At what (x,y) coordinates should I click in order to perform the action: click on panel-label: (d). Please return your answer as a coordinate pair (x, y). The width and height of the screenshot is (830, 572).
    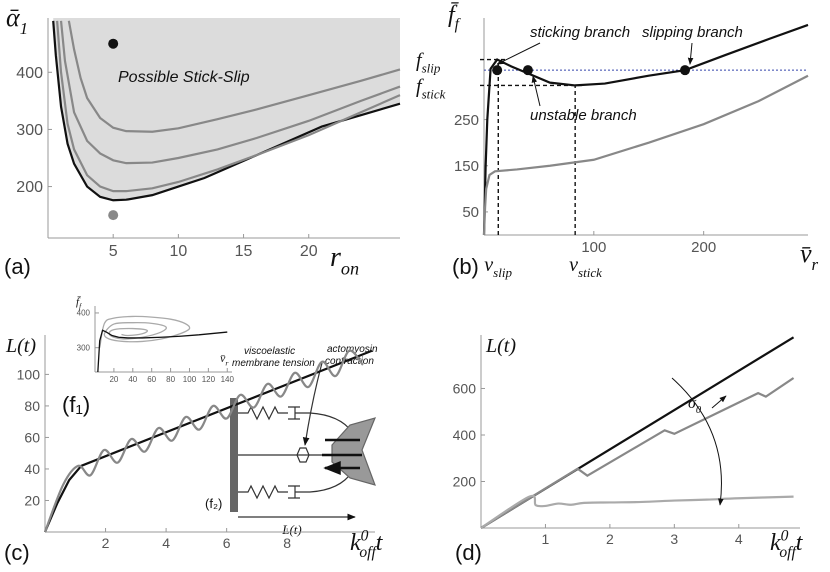
    Looking at the image, I should click on (468, 552).